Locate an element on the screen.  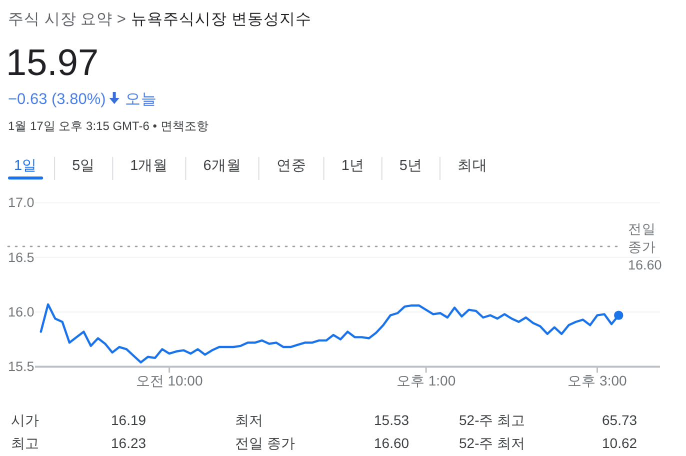
y-tick-label: 17.0 is located at coordinates (21, 202).